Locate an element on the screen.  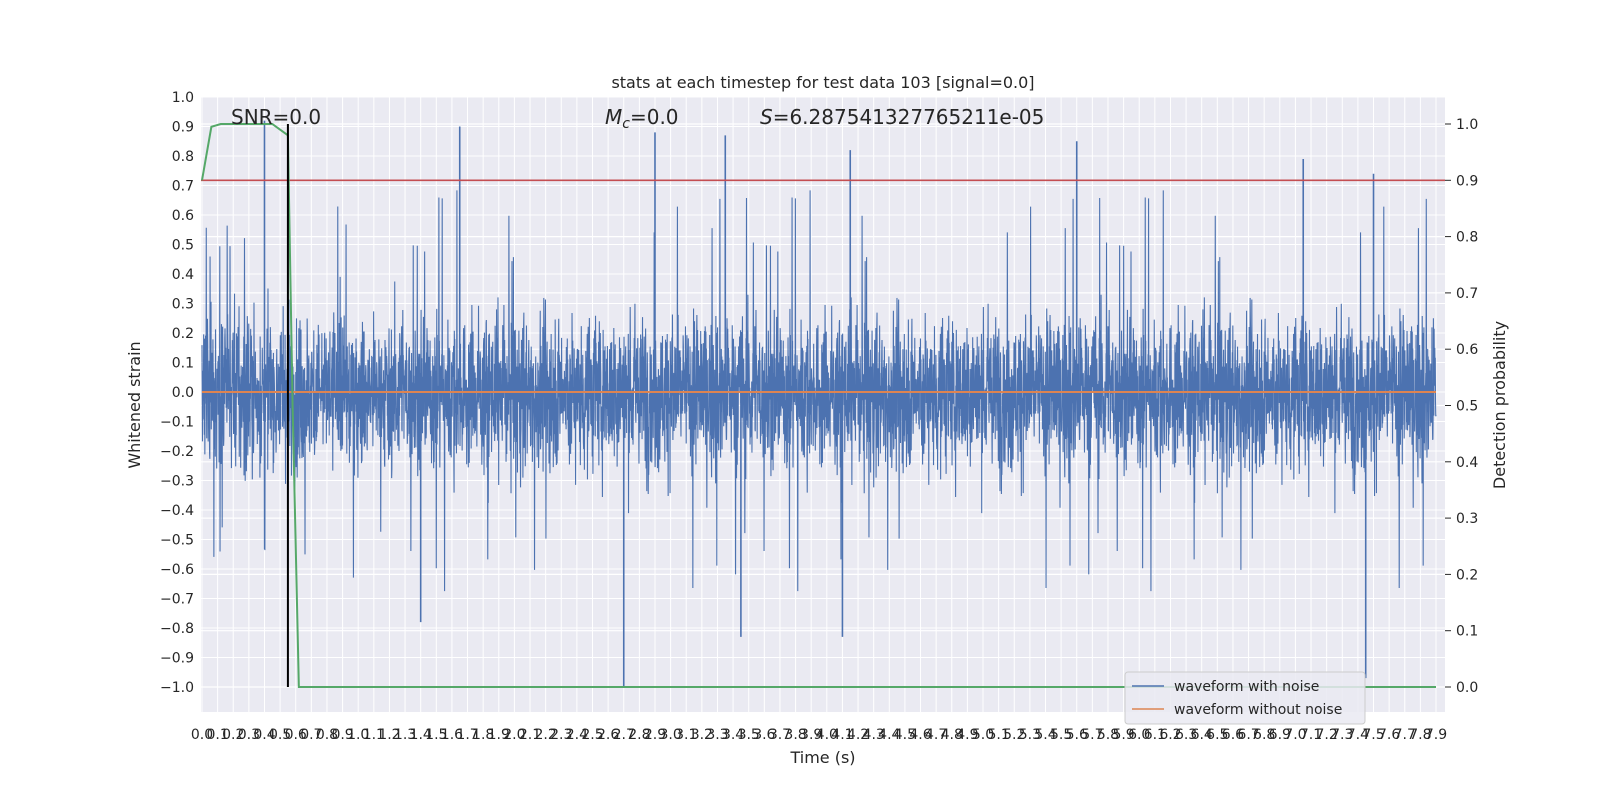
y-left-tick-label: 0.3 is located at coordinates (183, 305).